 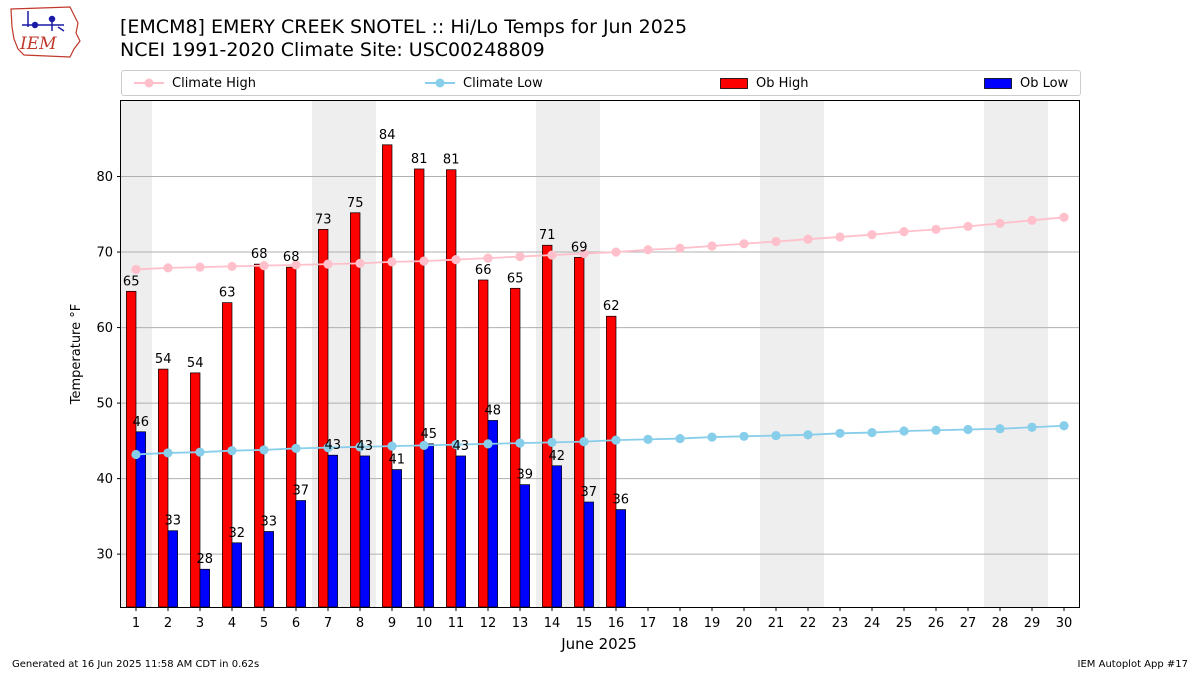 What do you see at coordinates (808, 623) in the screenshot?
I see `x-tick-label: 22` at bounding box center [808, 623].